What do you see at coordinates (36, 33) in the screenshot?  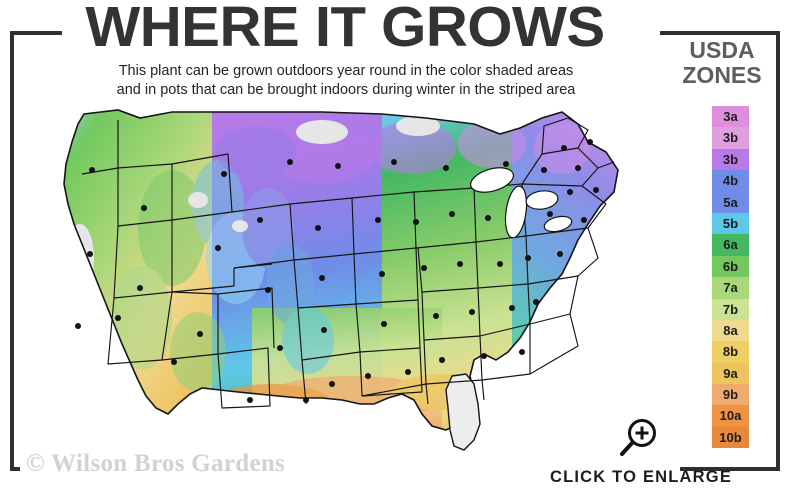 I see `frame-border-top-left` at bounding box center [36, 33].